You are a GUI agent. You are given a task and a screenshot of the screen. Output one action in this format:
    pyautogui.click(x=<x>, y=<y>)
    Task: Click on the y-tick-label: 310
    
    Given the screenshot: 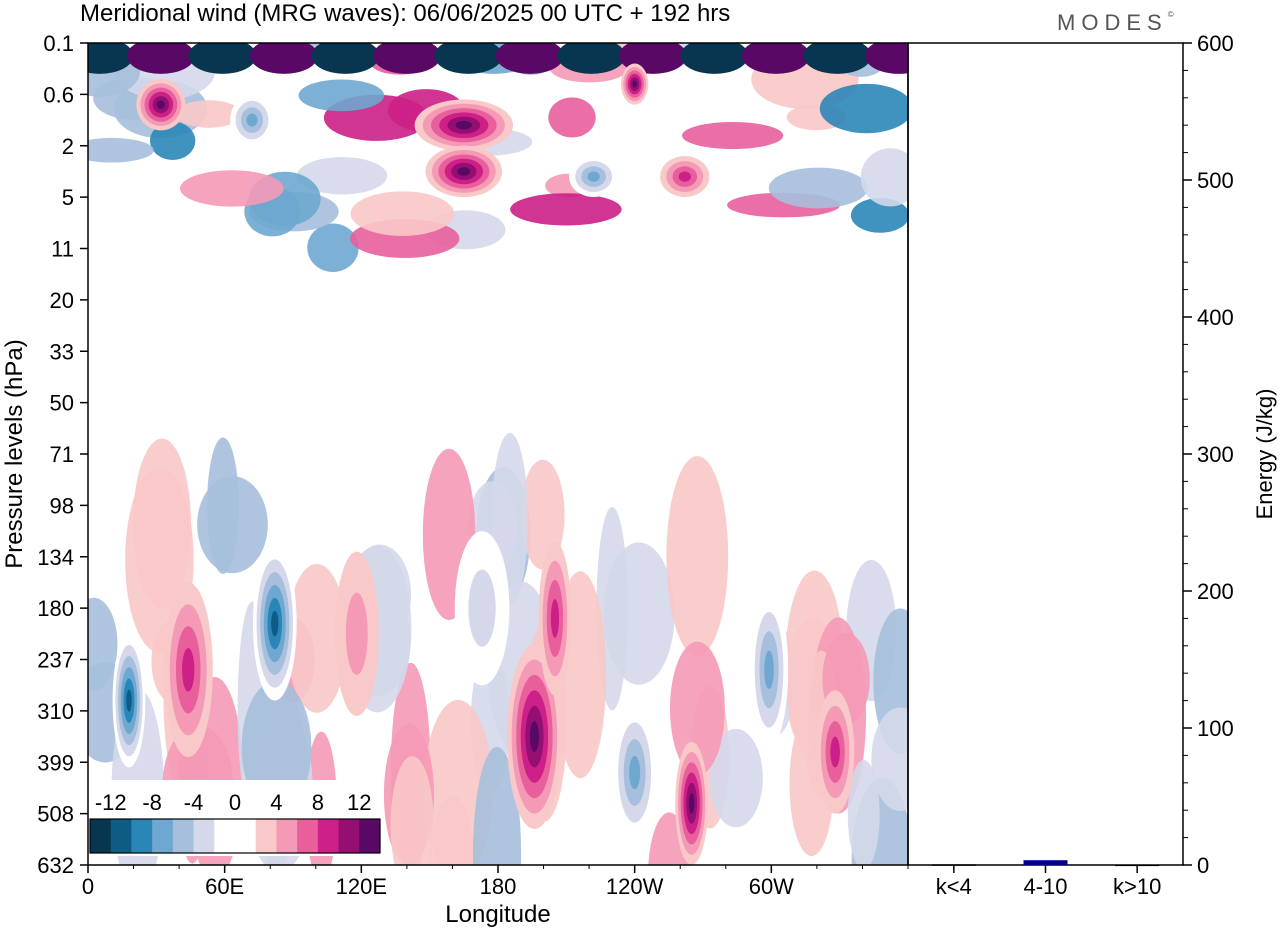 What is the action you would take?
    pyautogui.click(x=55, y=711)
    